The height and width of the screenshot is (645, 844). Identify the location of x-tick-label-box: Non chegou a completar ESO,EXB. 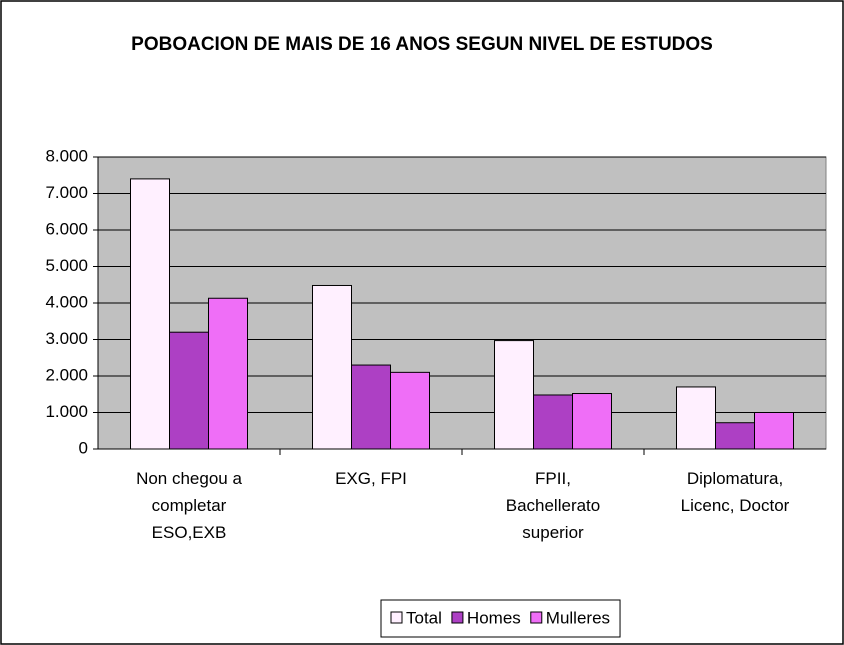
(189, 505).